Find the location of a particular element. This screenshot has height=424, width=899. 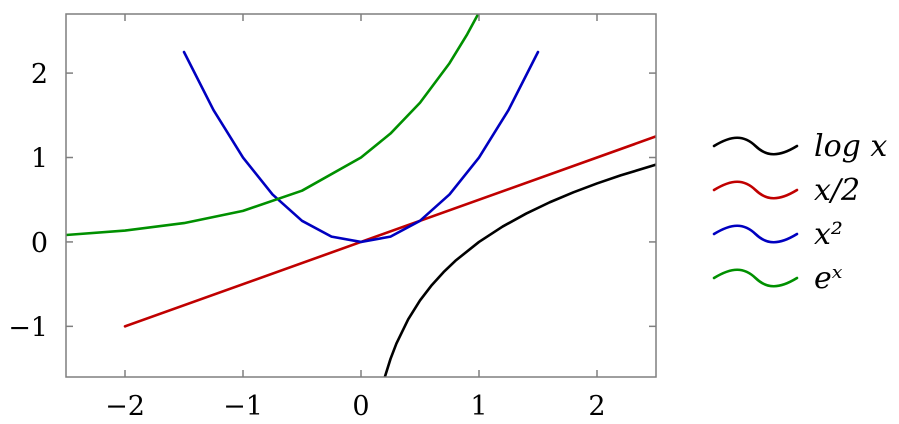

y-tick-label: 1 is located at coordinates (39, 159).